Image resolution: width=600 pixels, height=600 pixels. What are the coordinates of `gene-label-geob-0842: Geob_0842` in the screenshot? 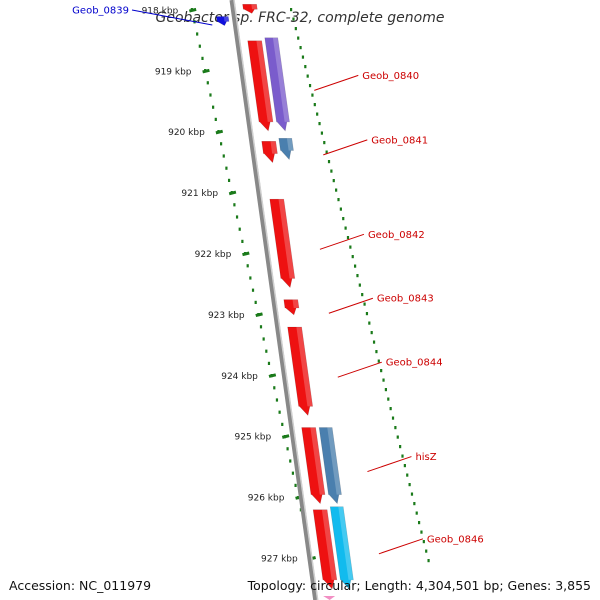 It's located at (396, 235).